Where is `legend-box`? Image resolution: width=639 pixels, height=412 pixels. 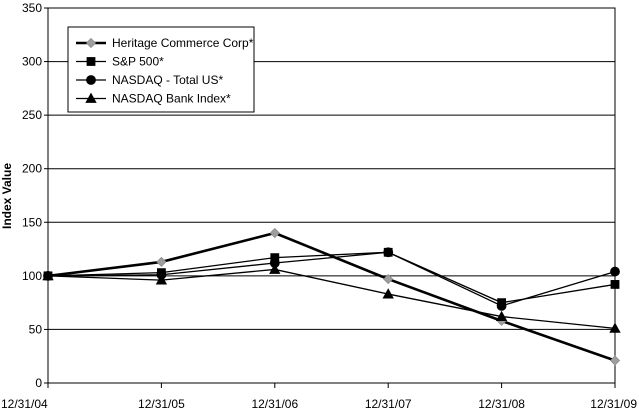
legend-box is located at coordinates (161, 69).